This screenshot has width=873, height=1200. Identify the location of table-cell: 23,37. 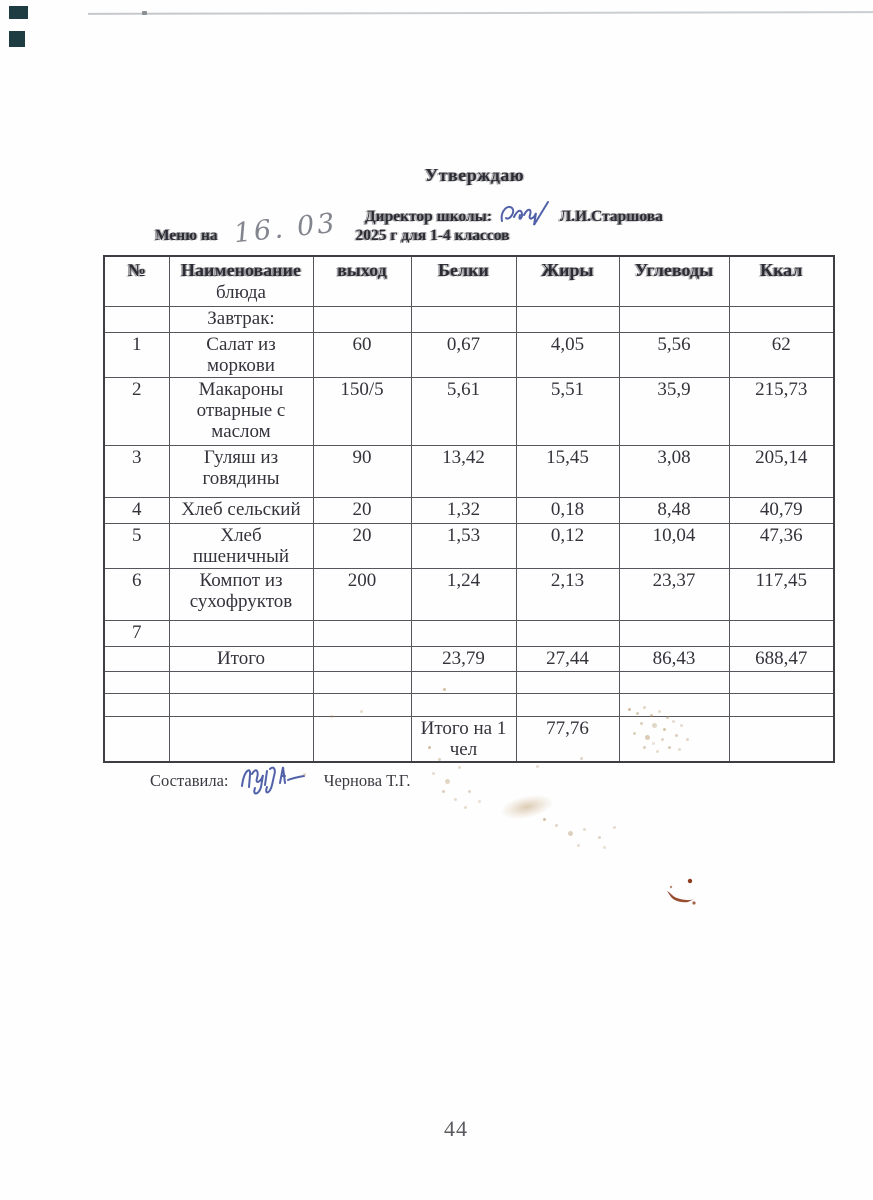
(674, 594).